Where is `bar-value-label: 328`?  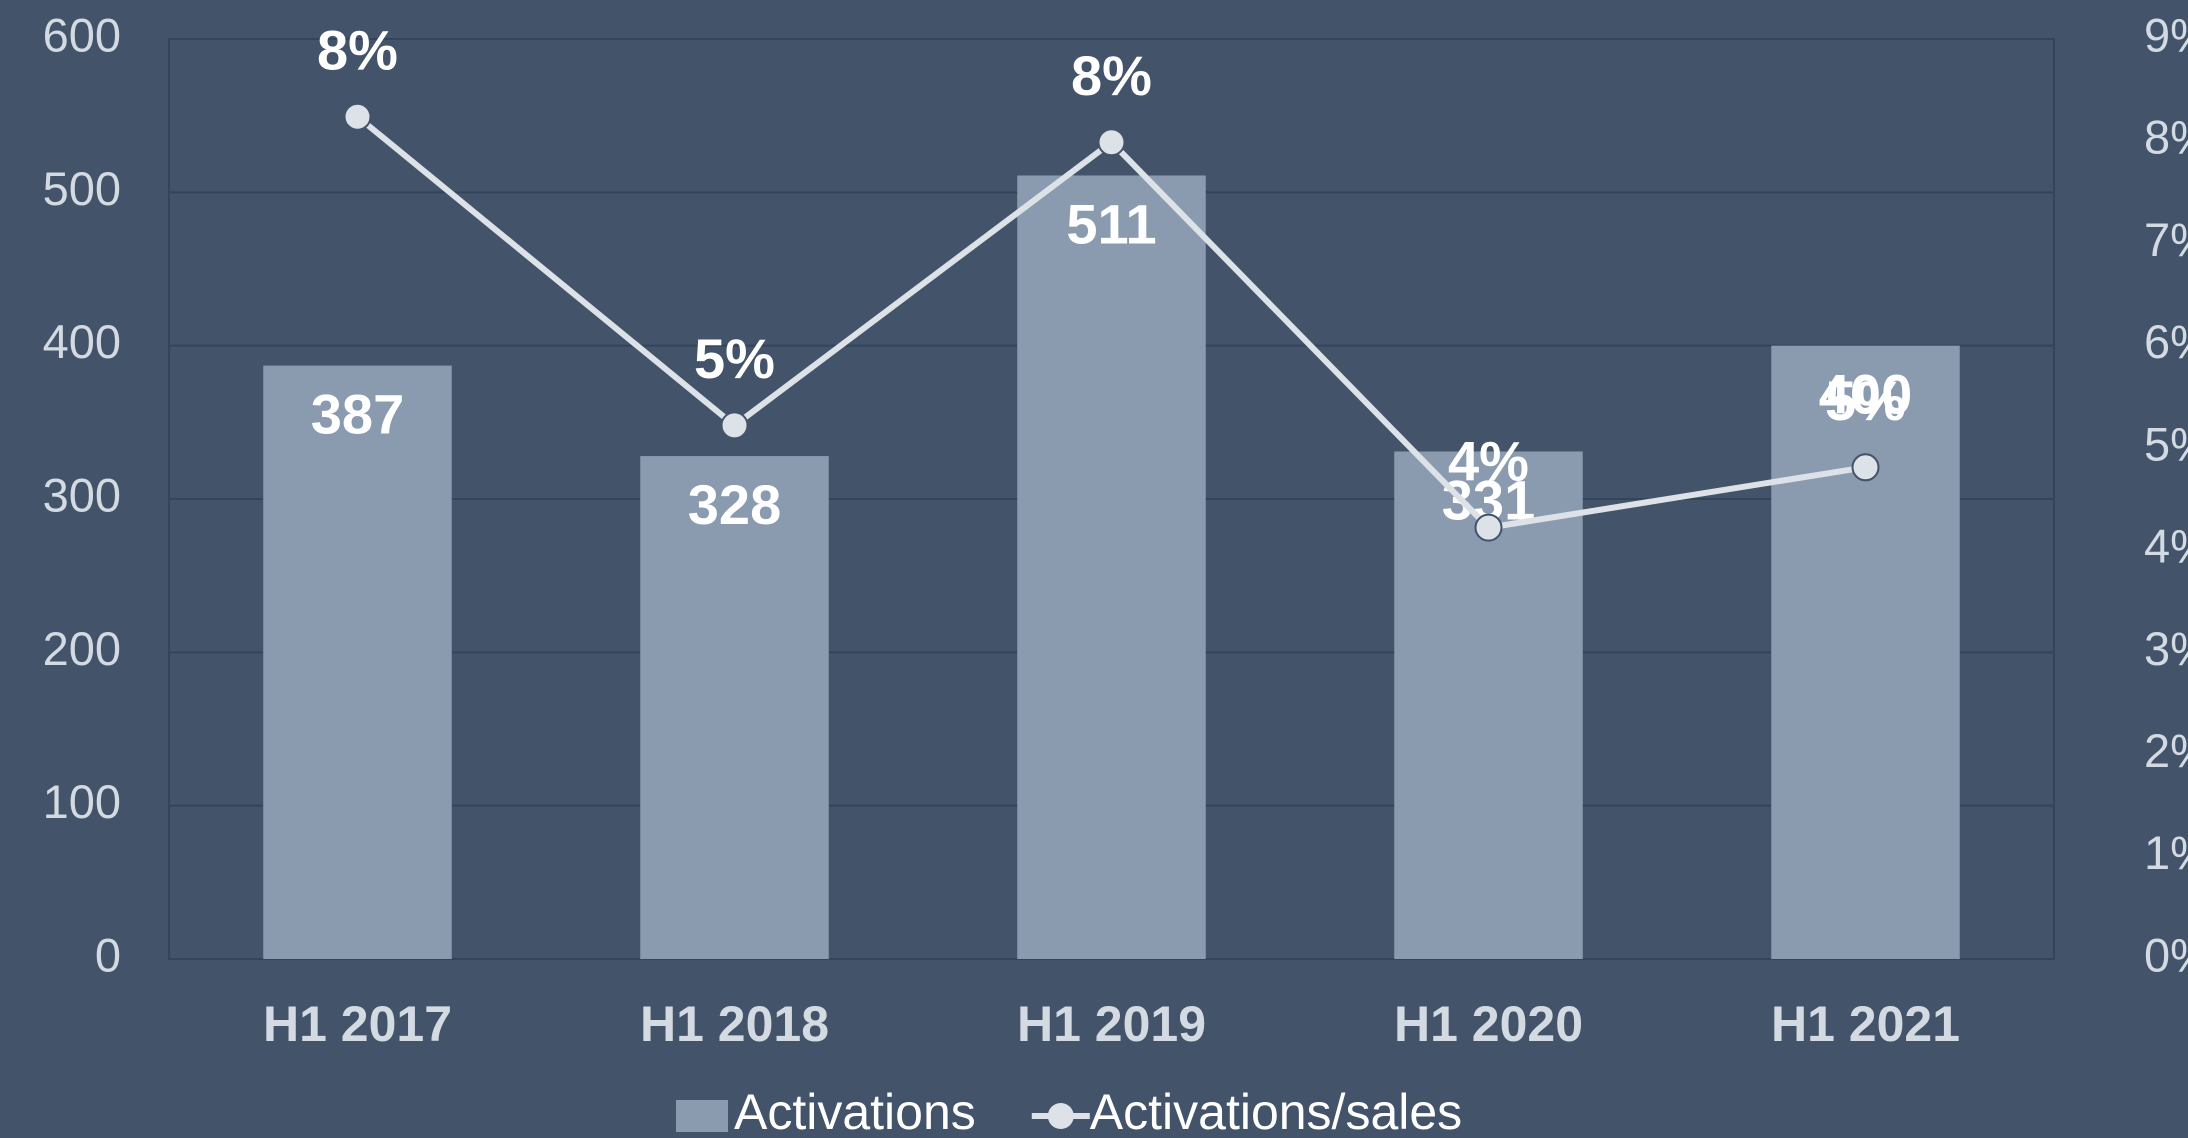
bar-value-label: 328 is located at coordinates (734, 504).